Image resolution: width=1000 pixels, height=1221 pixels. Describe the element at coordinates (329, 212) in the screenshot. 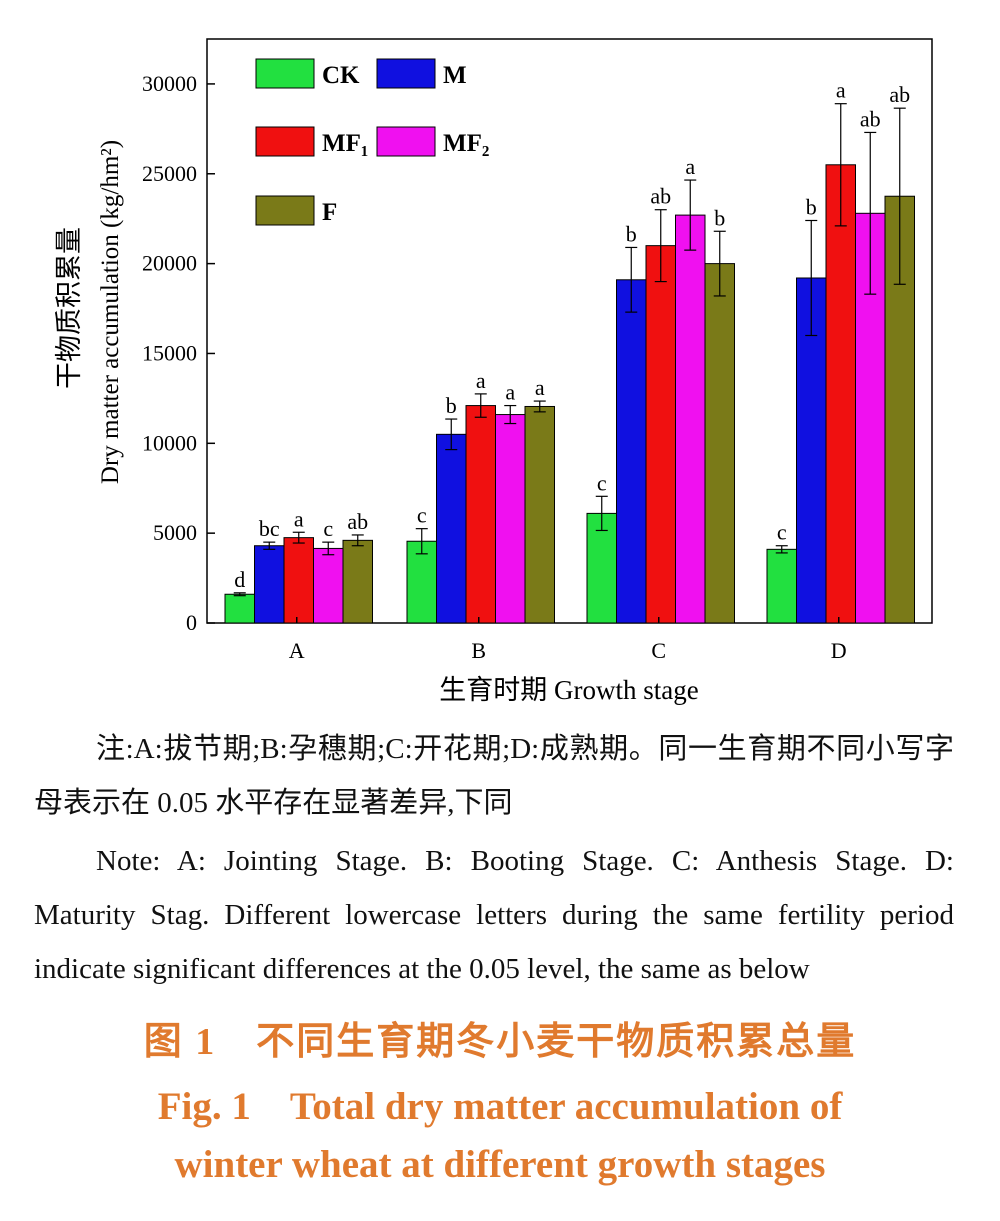

I see `legend-label-4: F` at that location.